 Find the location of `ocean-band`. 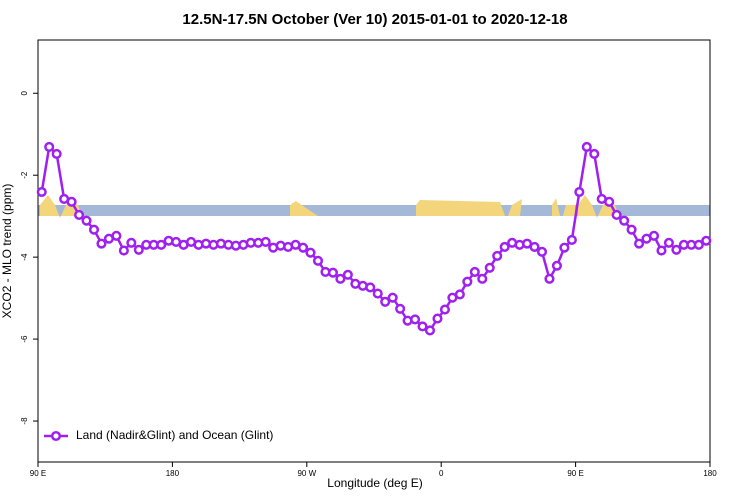

ocean-band is located at coordinates (374, 210).